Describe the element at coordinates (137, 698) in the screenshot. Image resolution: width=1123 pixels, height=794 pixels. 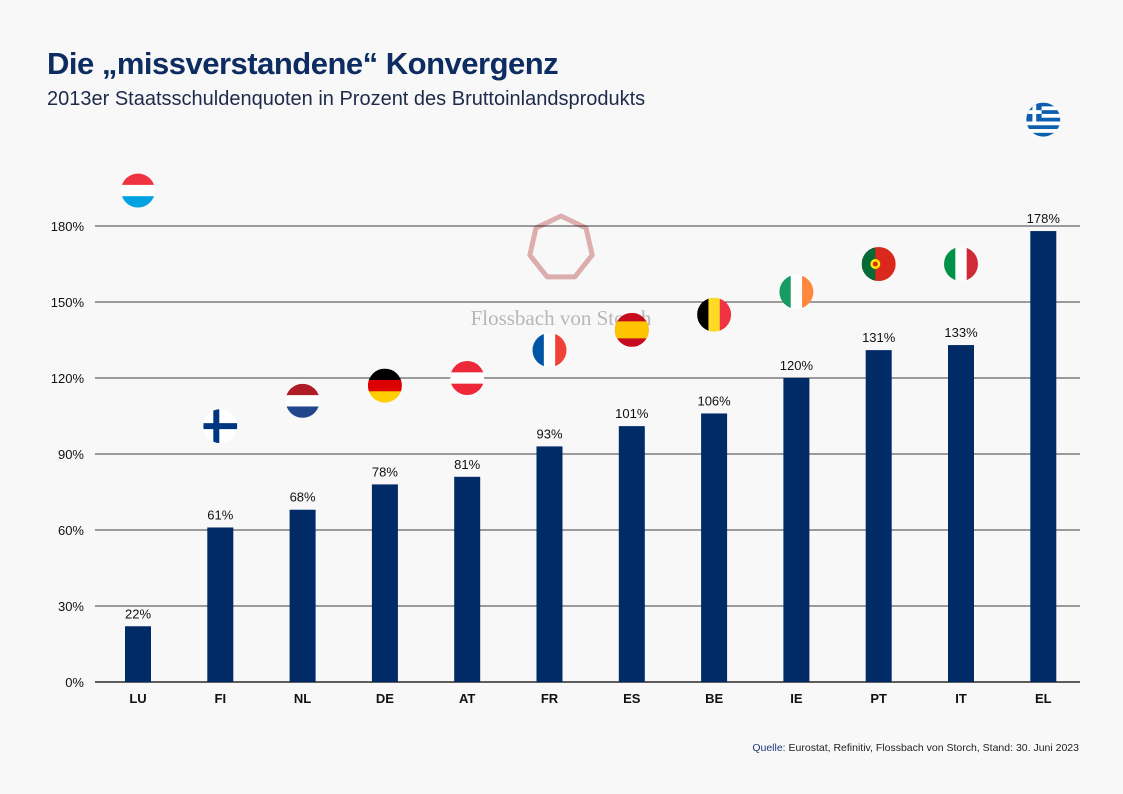
I see `x-tick-label: LU` at that location.